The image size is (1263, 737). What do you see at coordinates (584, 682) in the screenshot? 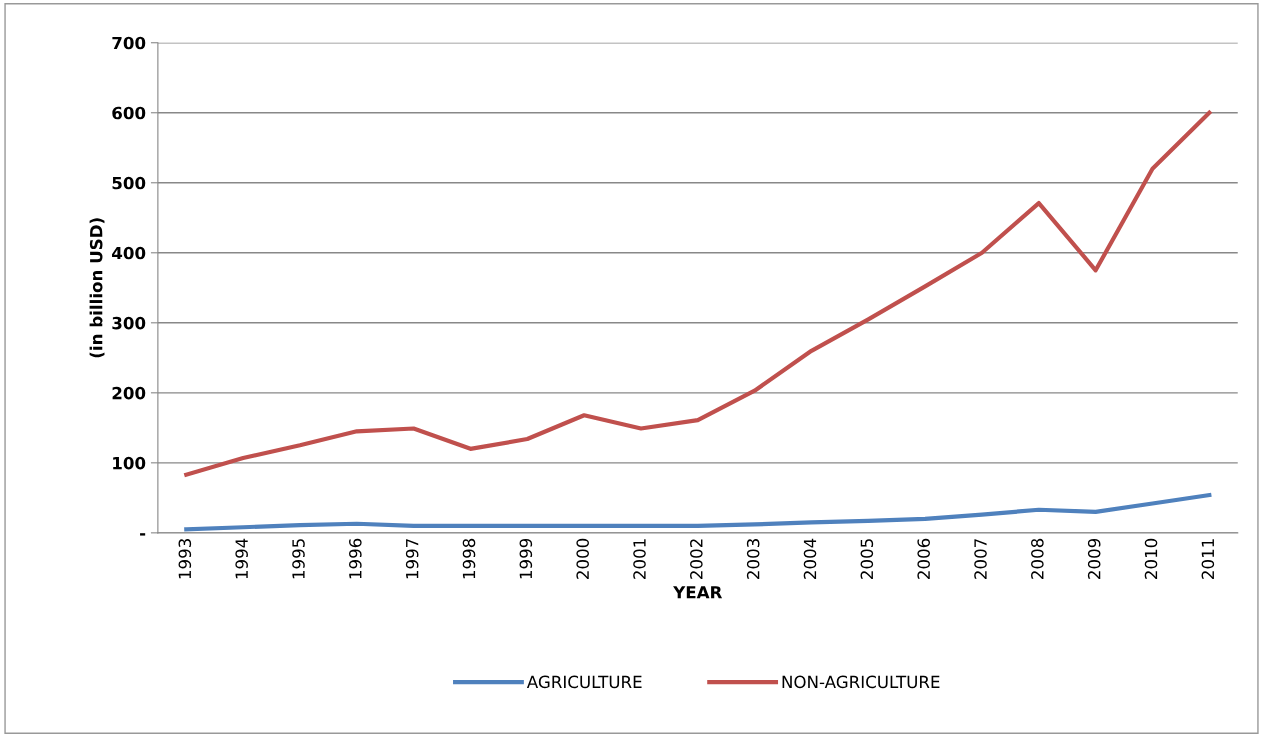
I see `legend-label: AGRICULTURE` at bounding box center [584, 682].